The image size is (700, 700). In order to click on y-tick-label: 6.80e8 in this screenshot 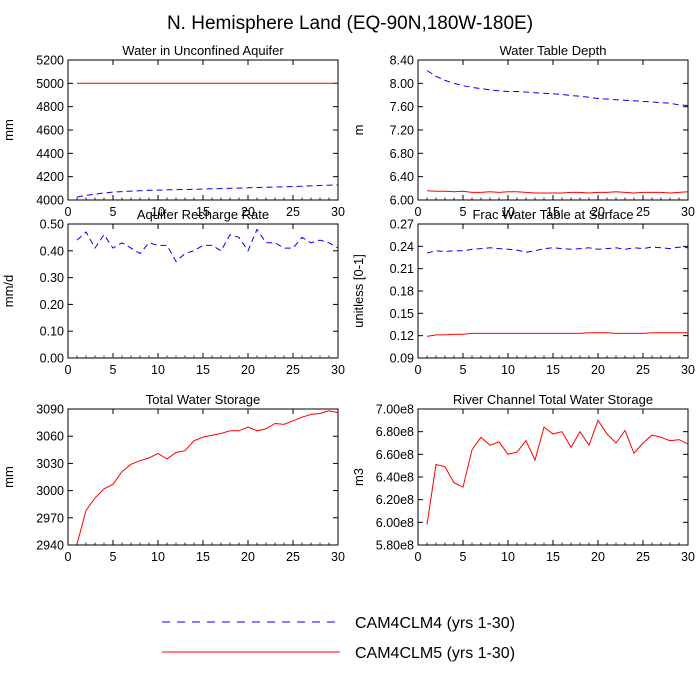, I will do `click(395, 432)`.